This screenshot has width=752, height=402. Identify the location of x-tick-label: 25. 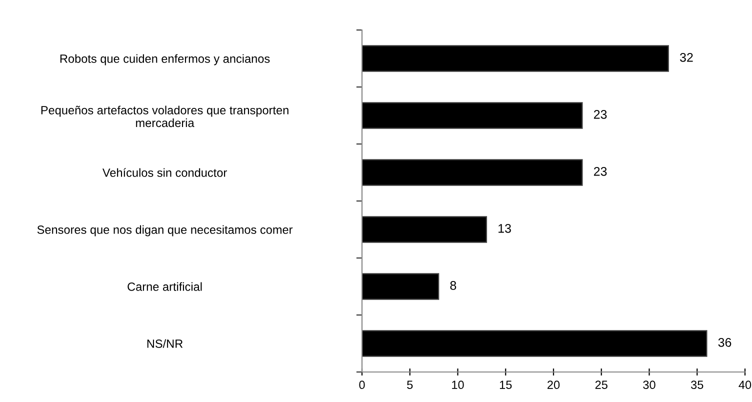
(601, 385).